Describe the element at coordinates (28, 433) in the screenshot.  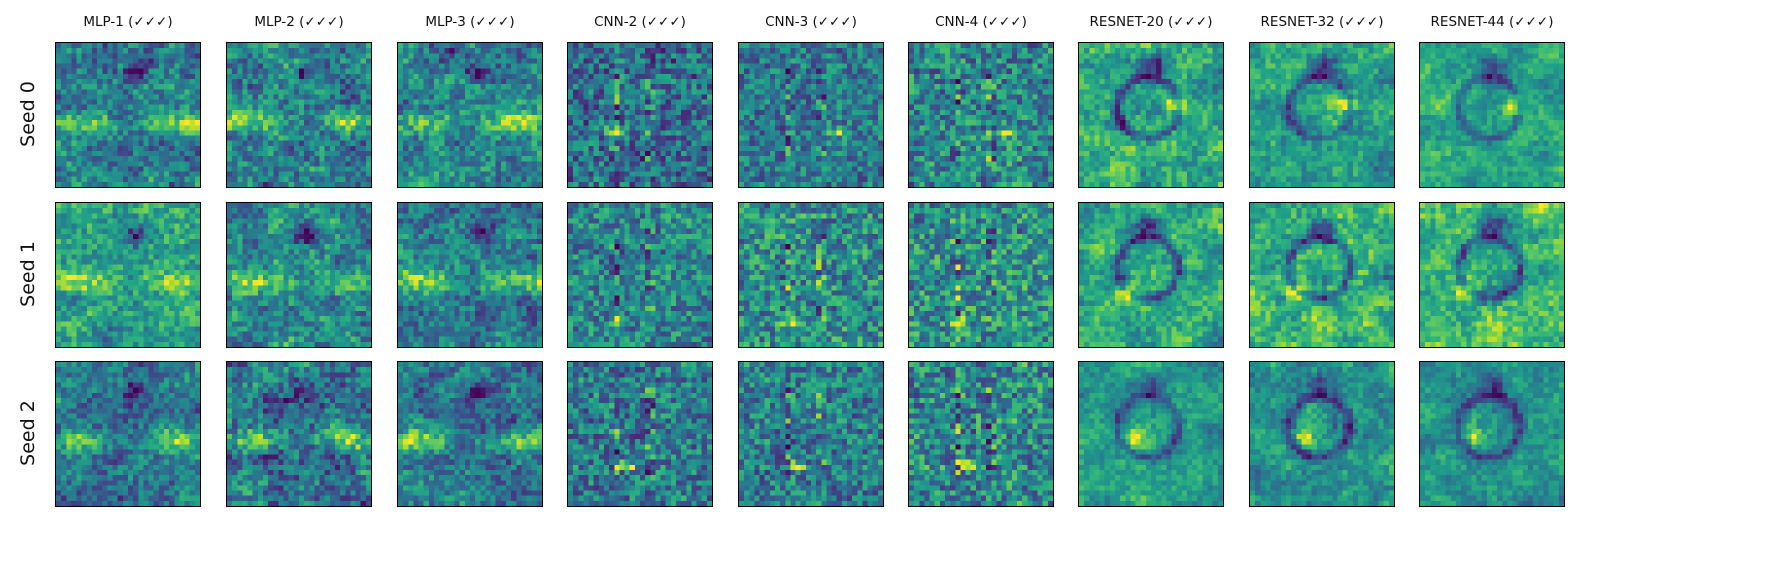
I see `row-label: Seed 2` at that location.